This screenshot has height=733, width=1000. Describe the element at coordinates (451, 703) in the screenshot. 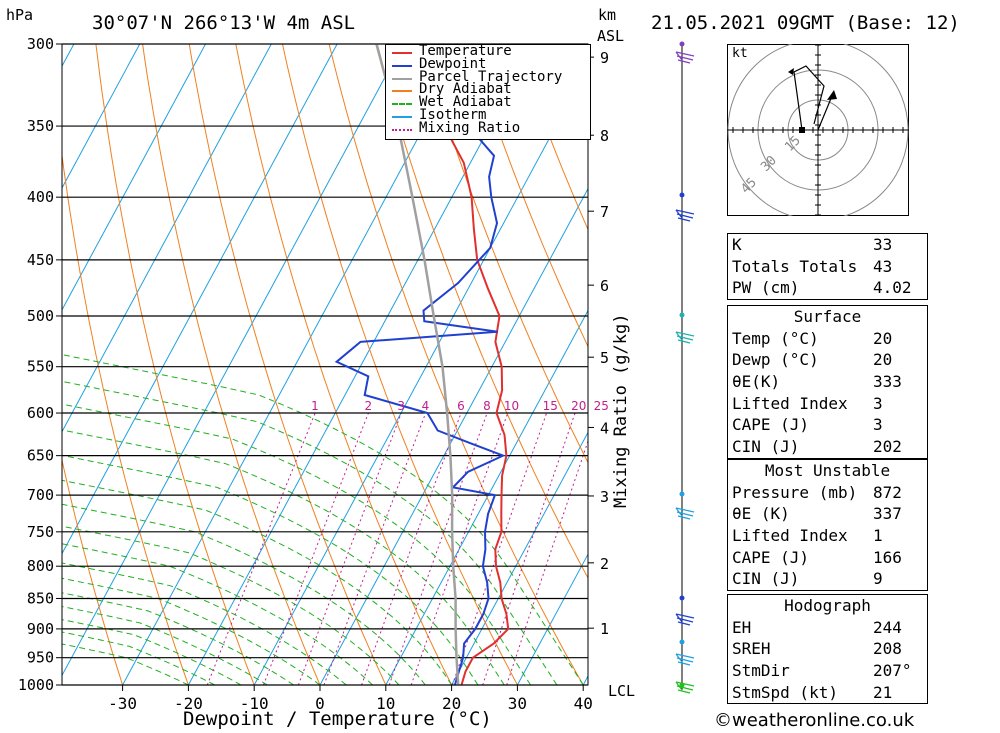

I see `temperature-tick-label: 20` at that location.